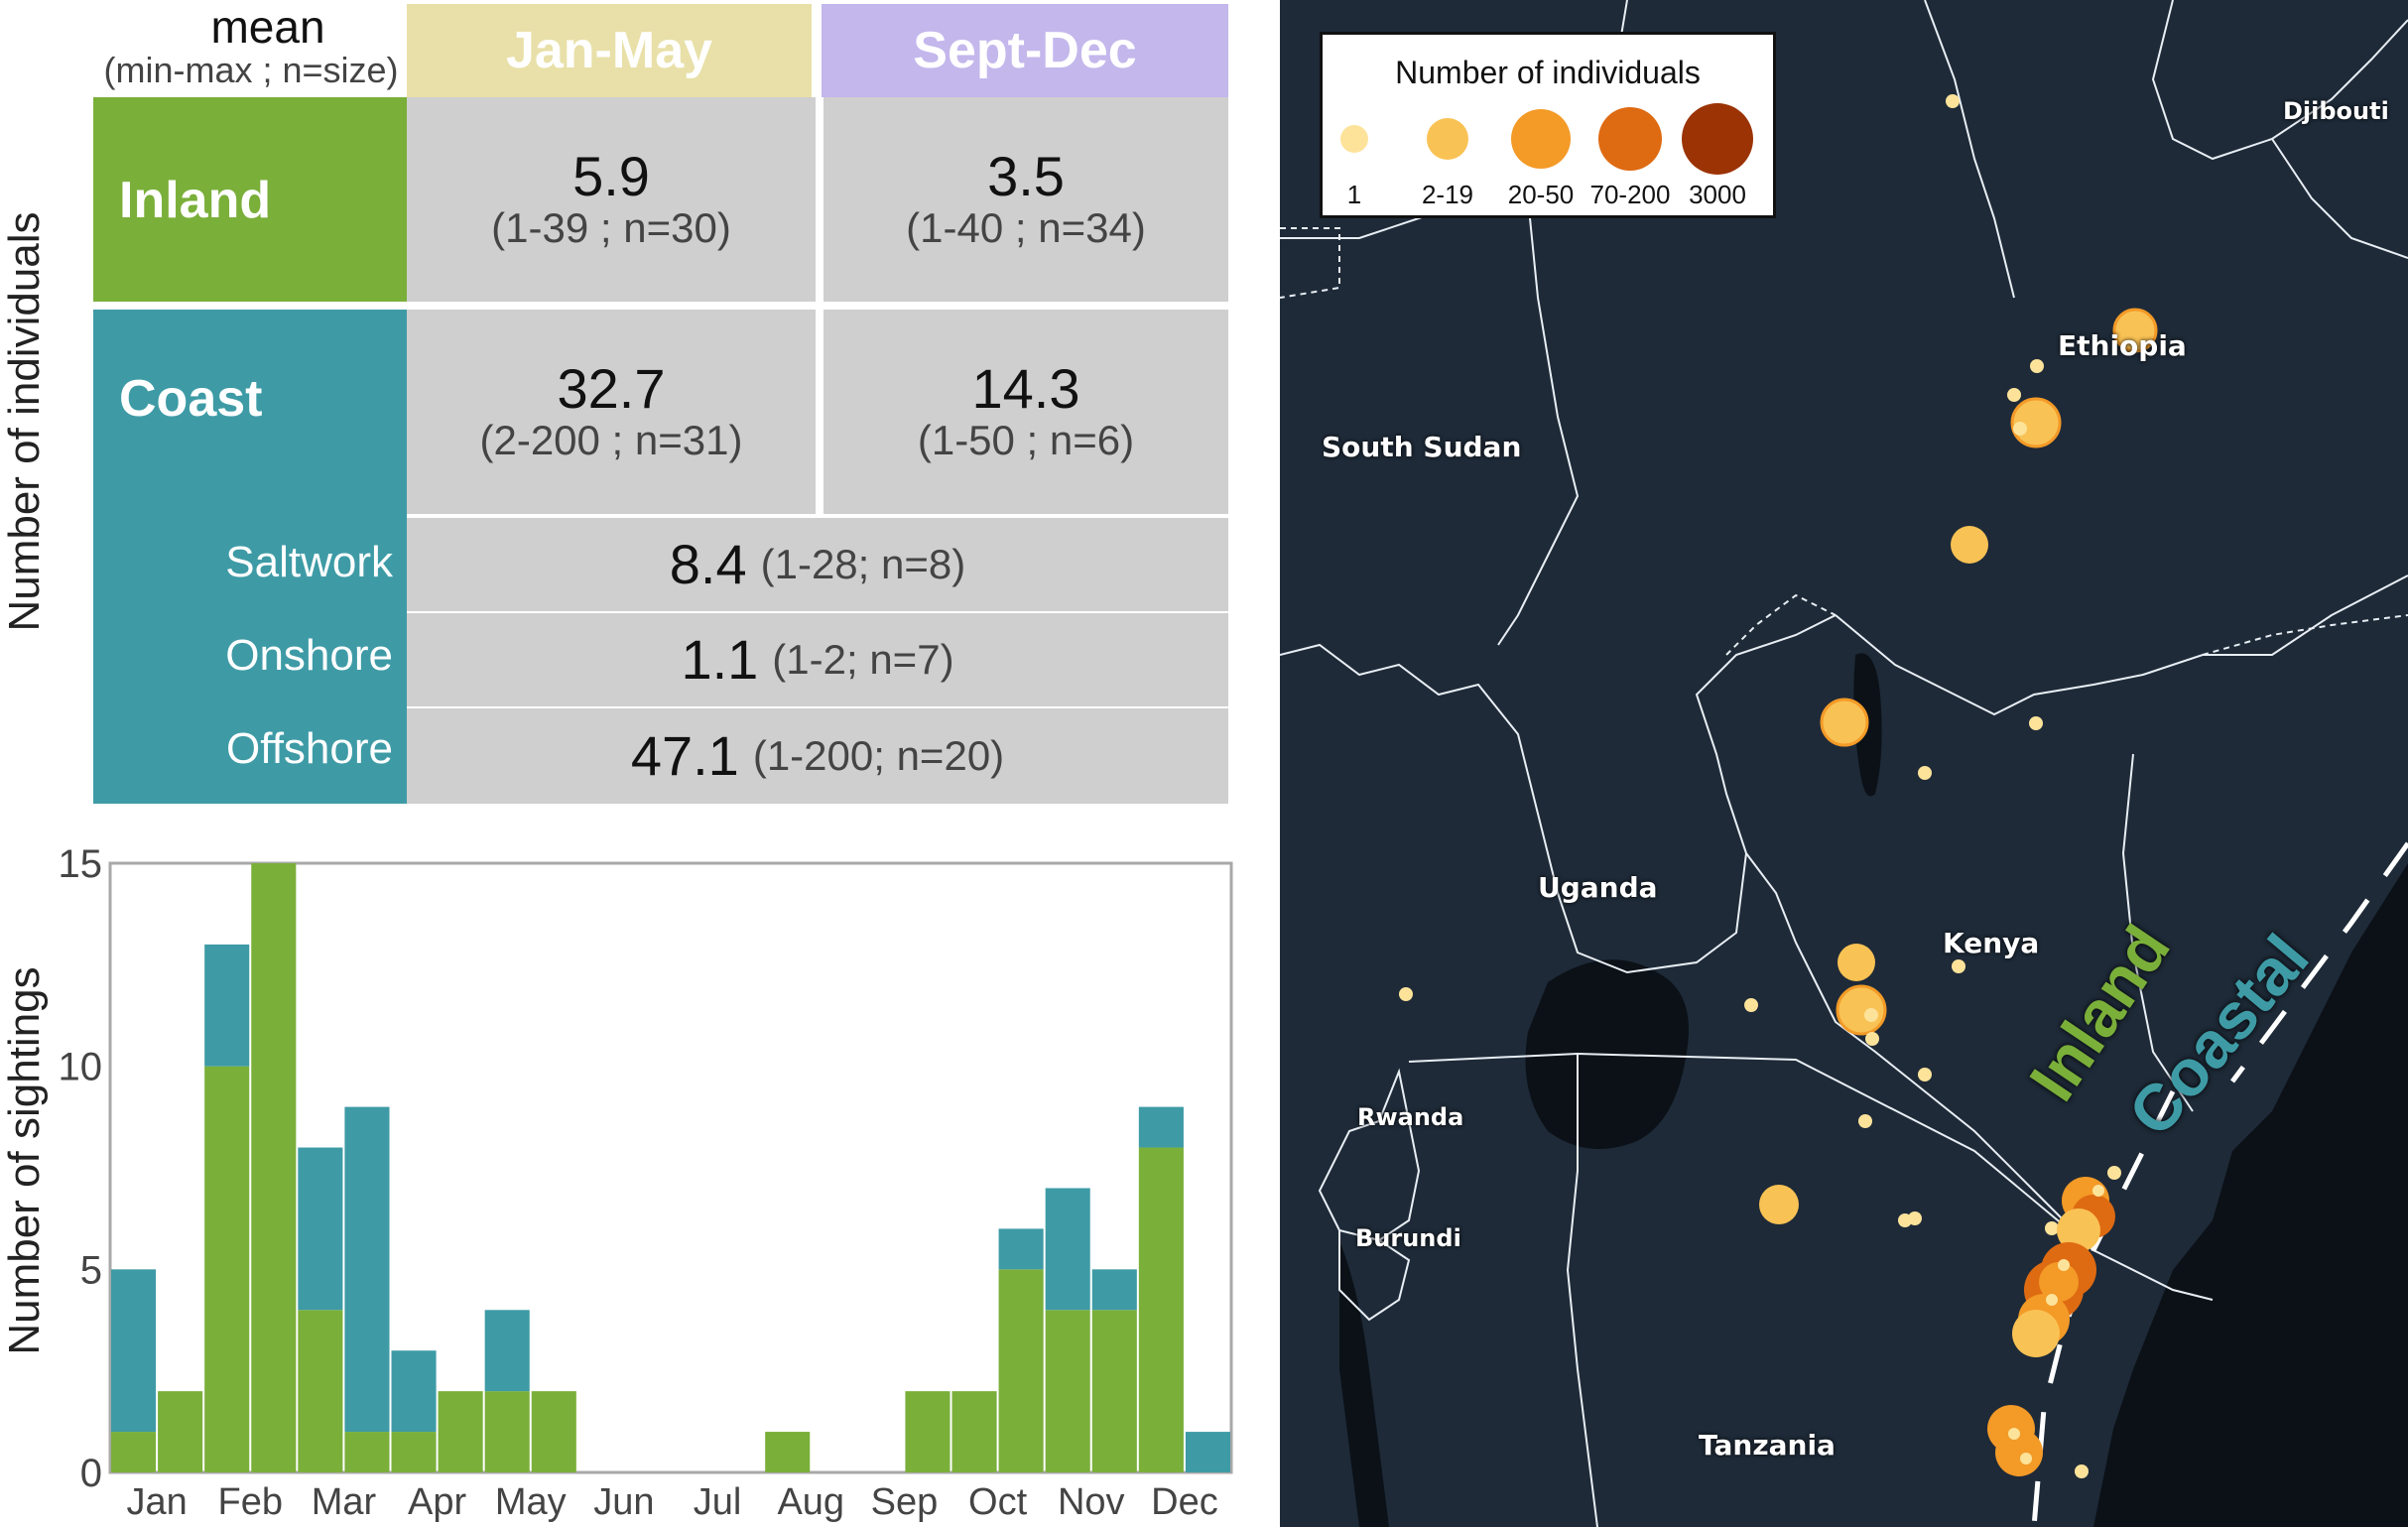  Describe the element at coordinates (437, 1502) in the screenshot. I see `x-tick-label-apr: Apr` at that location.